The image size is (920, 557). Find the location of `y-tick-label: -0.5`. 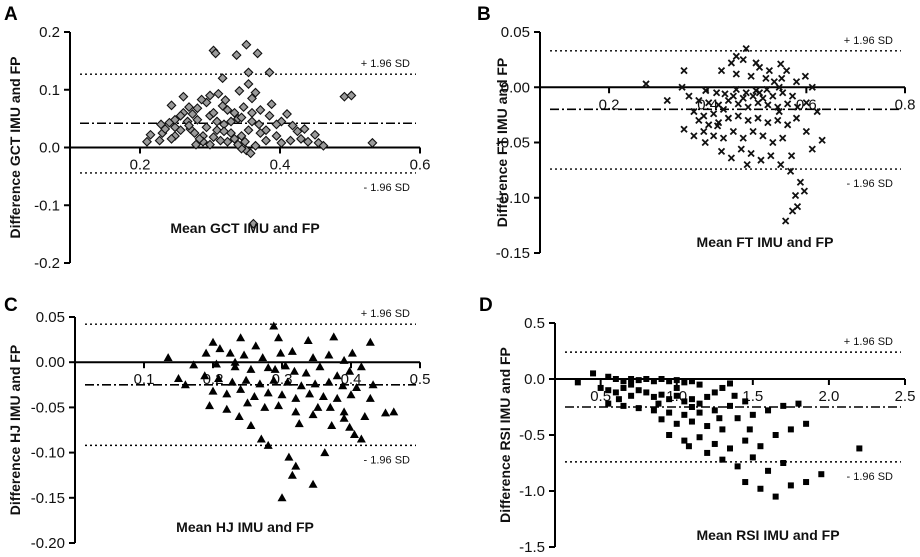

y-tick-label: -0.5 is located at coordinates (532, 435).